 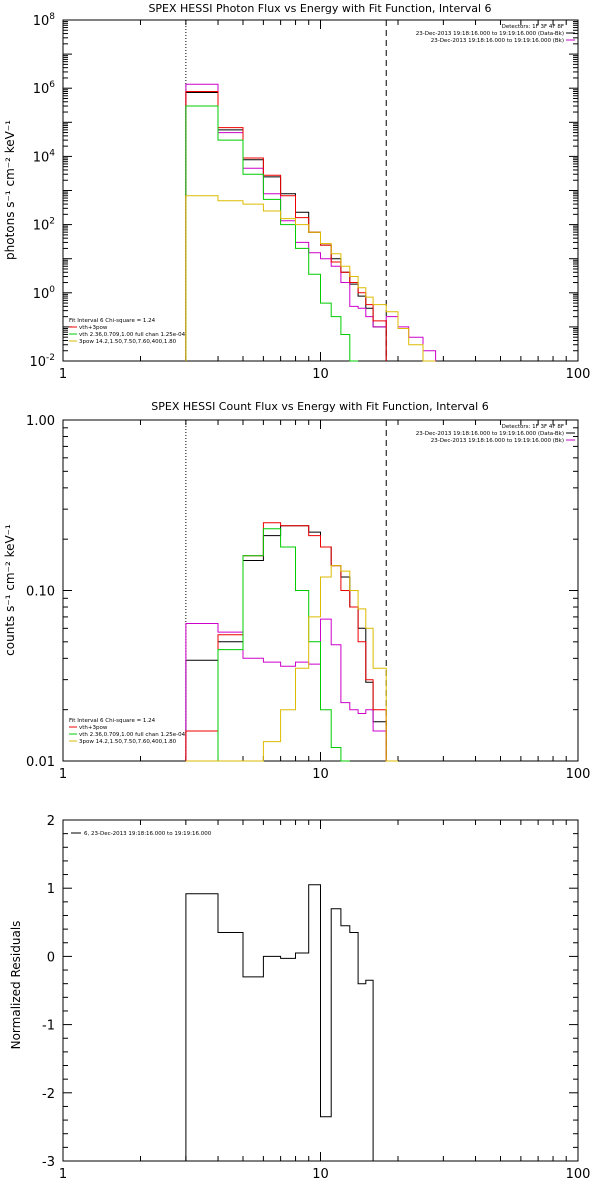 I want to click on y-tick-label: -2, so click(x=48, y=1094).